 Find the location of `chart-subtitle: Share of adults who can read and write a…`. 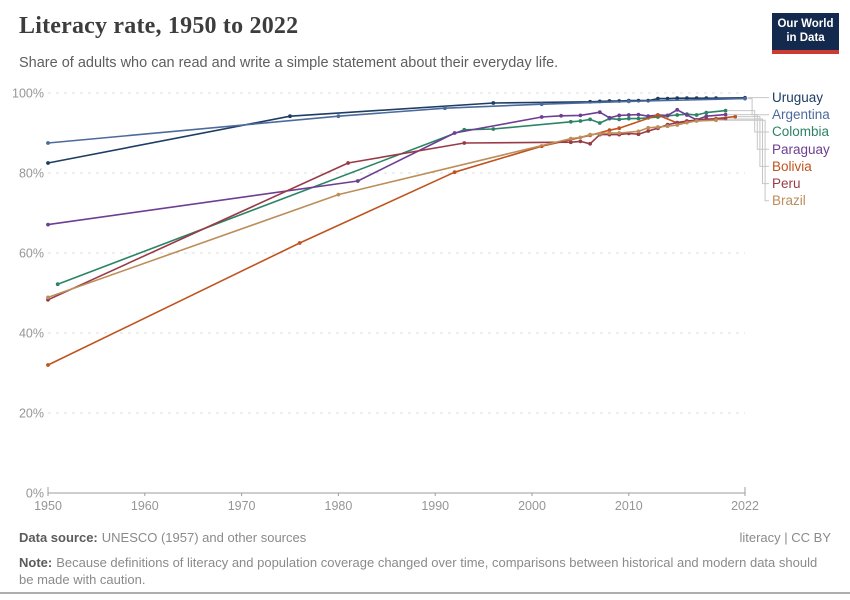

chart-subtitle: Share of adults who can read and write a… is located at coordinates (289, 63).